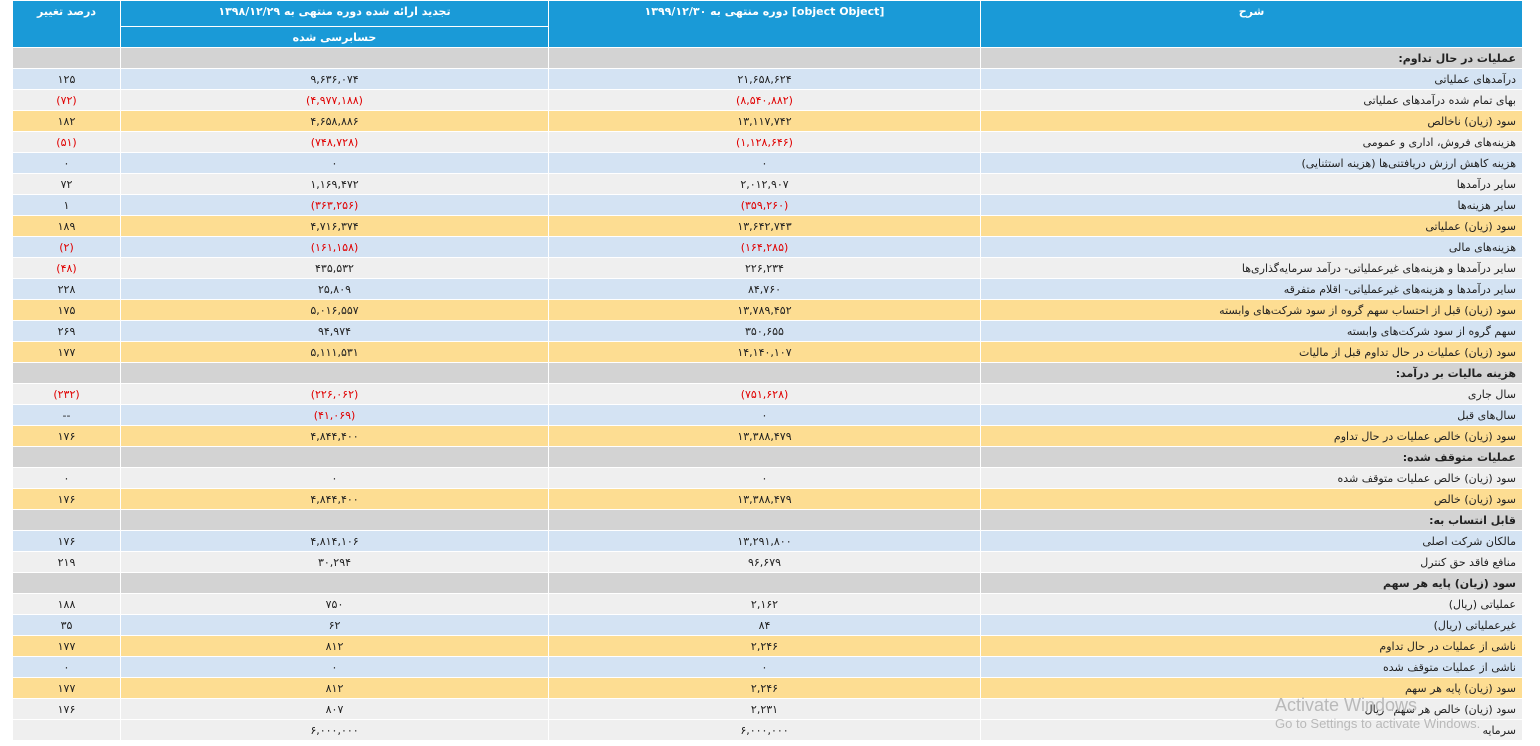  What do you see at coordinates (767, 457) in the screenshot?
I see `section-header-row: عملیات متوقف شده:` at bounding box center [767, 457].